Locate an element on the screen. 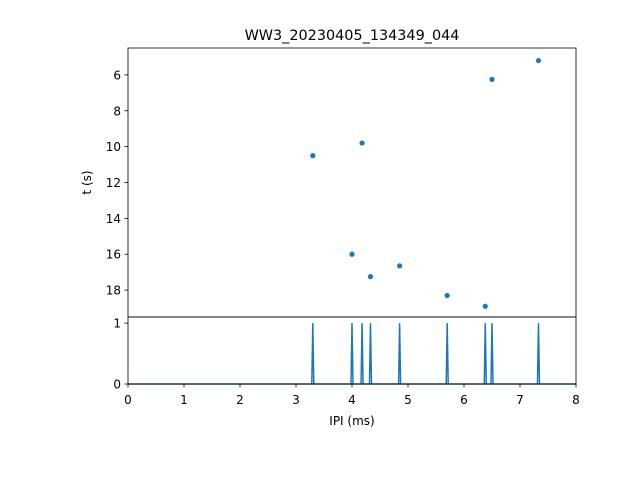 This screenshot has height=480, width=640. spike-y-tick-label: 1 is located at coordinates (117, 324).